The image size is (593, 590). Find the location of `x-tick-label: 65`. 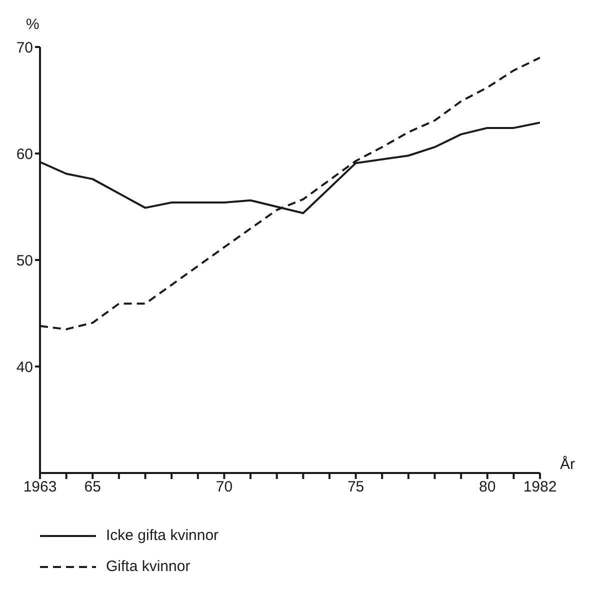

x-tick-label: 65 is located at coordinates (92, 487).